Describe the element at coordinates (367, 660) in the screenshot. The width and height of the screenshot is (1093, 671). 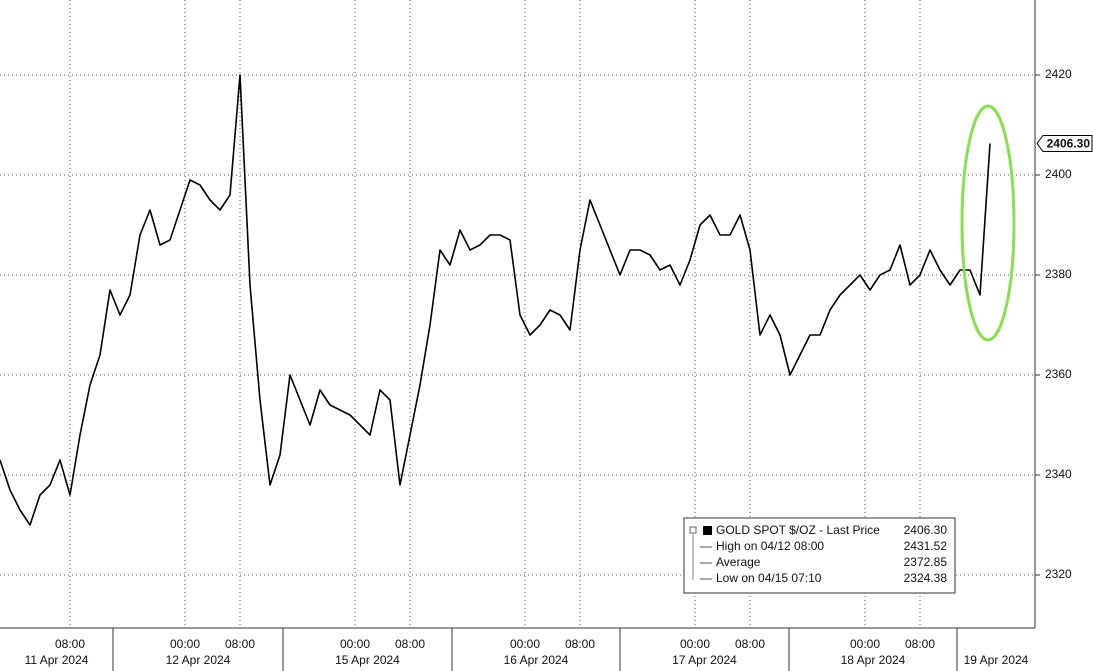
I see `date-label: 15 Apr 2024` at that location.